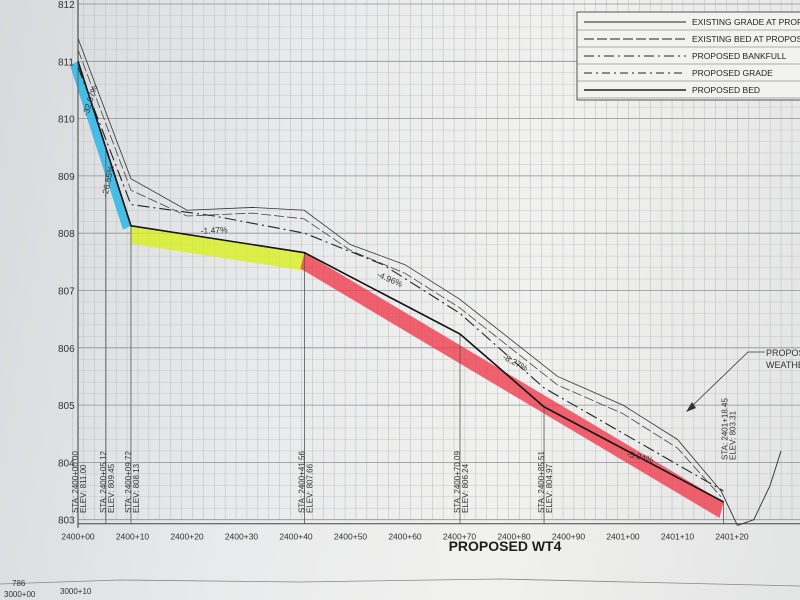 The height and width of the screenshot is (600, 800). What do you see at coordinates (457, 482) in the screenshot?
I see `station-label: STA: 2400+70.09` at bounding box center [457, 482].